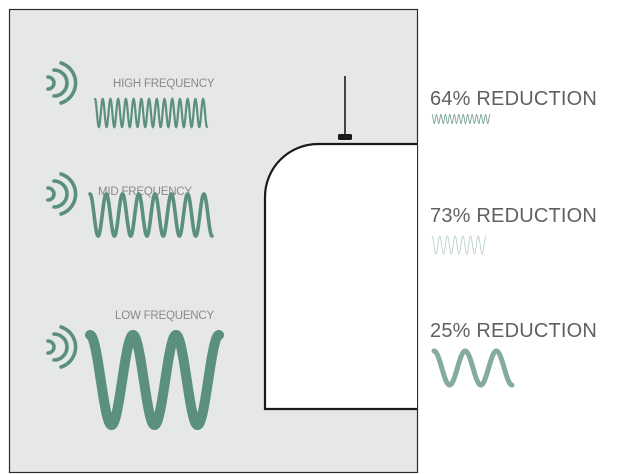  What do you see at coordinates (513, 331) in the screenshot?
I see `low-reduction-label: 25% REDUCTION` at bounding box center [513, 331].